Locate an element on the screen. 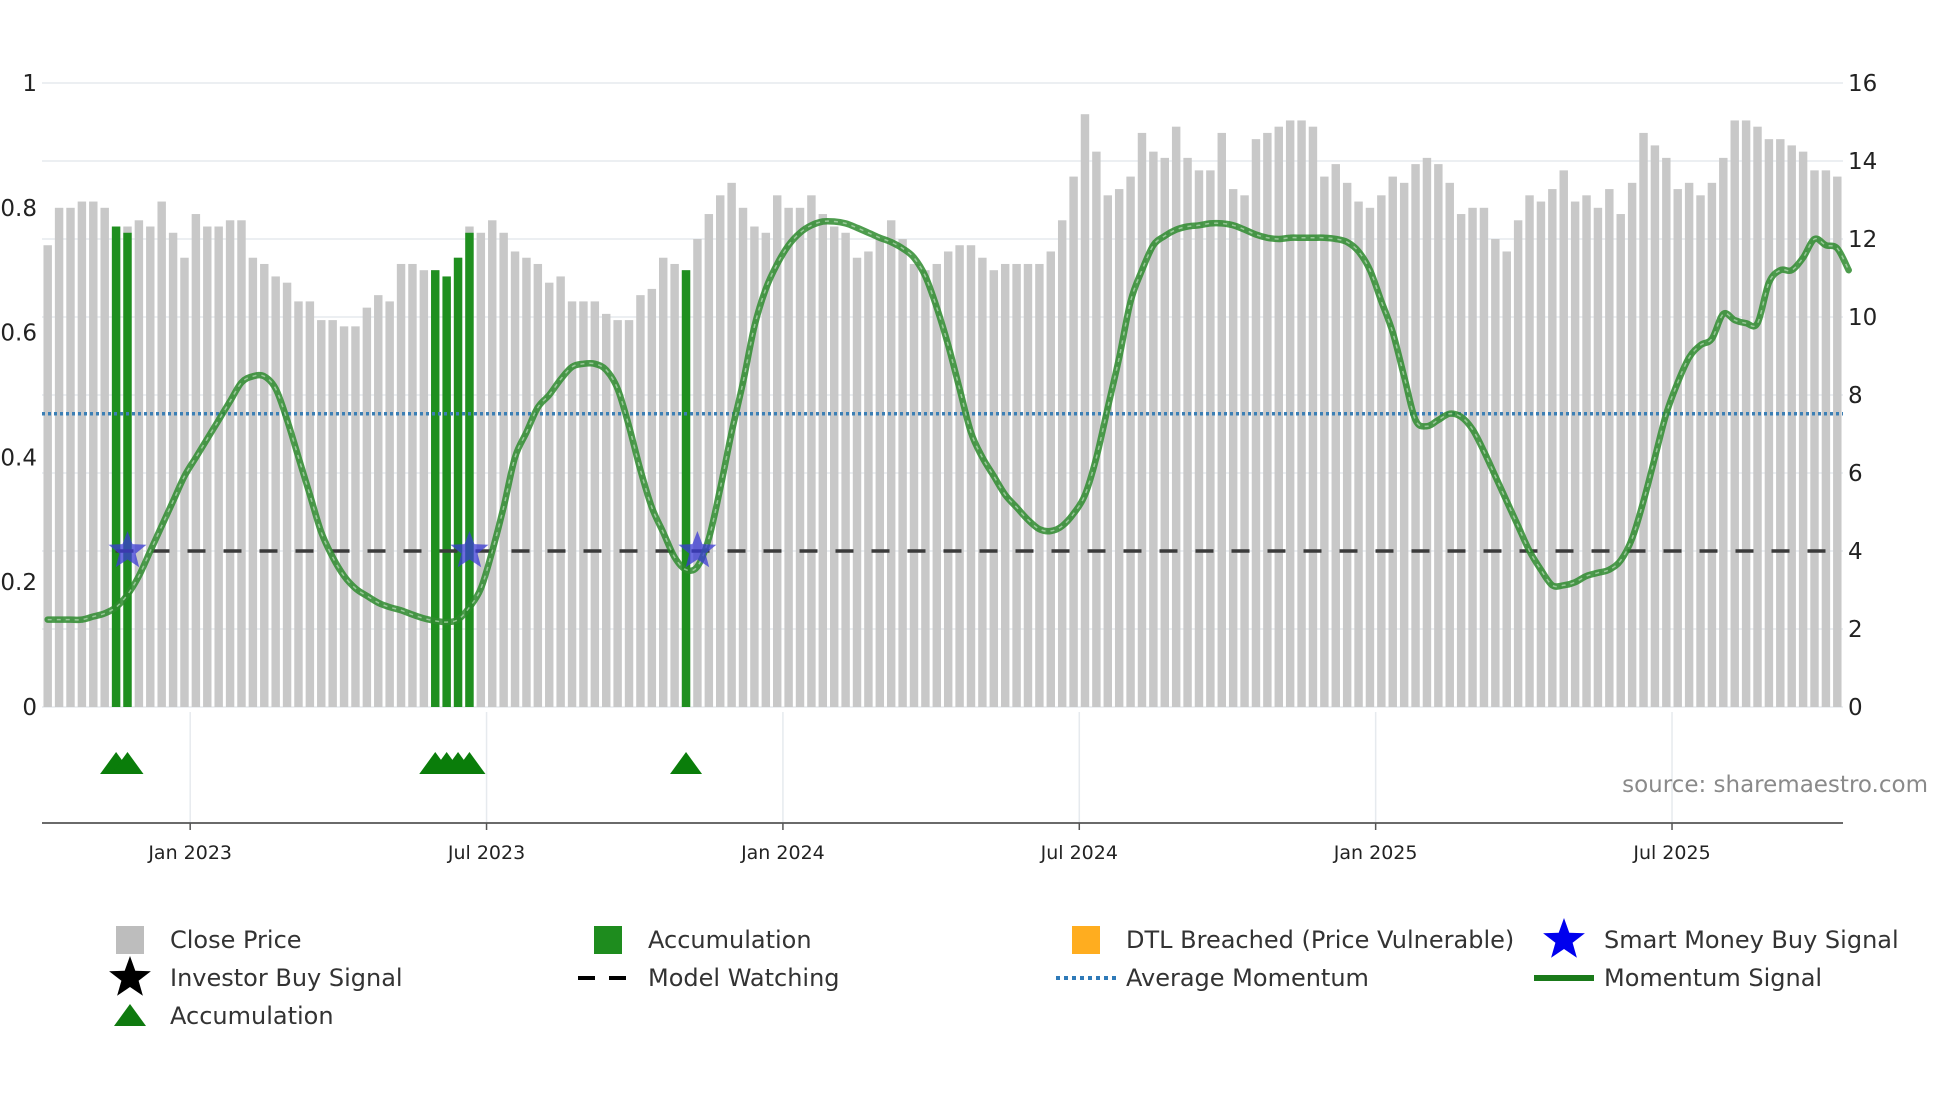 Image resolution: width=1960 pixels, height=1102 pixels. x-axis-tick-label: Jan 2024 is located at coordinates (782, 853).